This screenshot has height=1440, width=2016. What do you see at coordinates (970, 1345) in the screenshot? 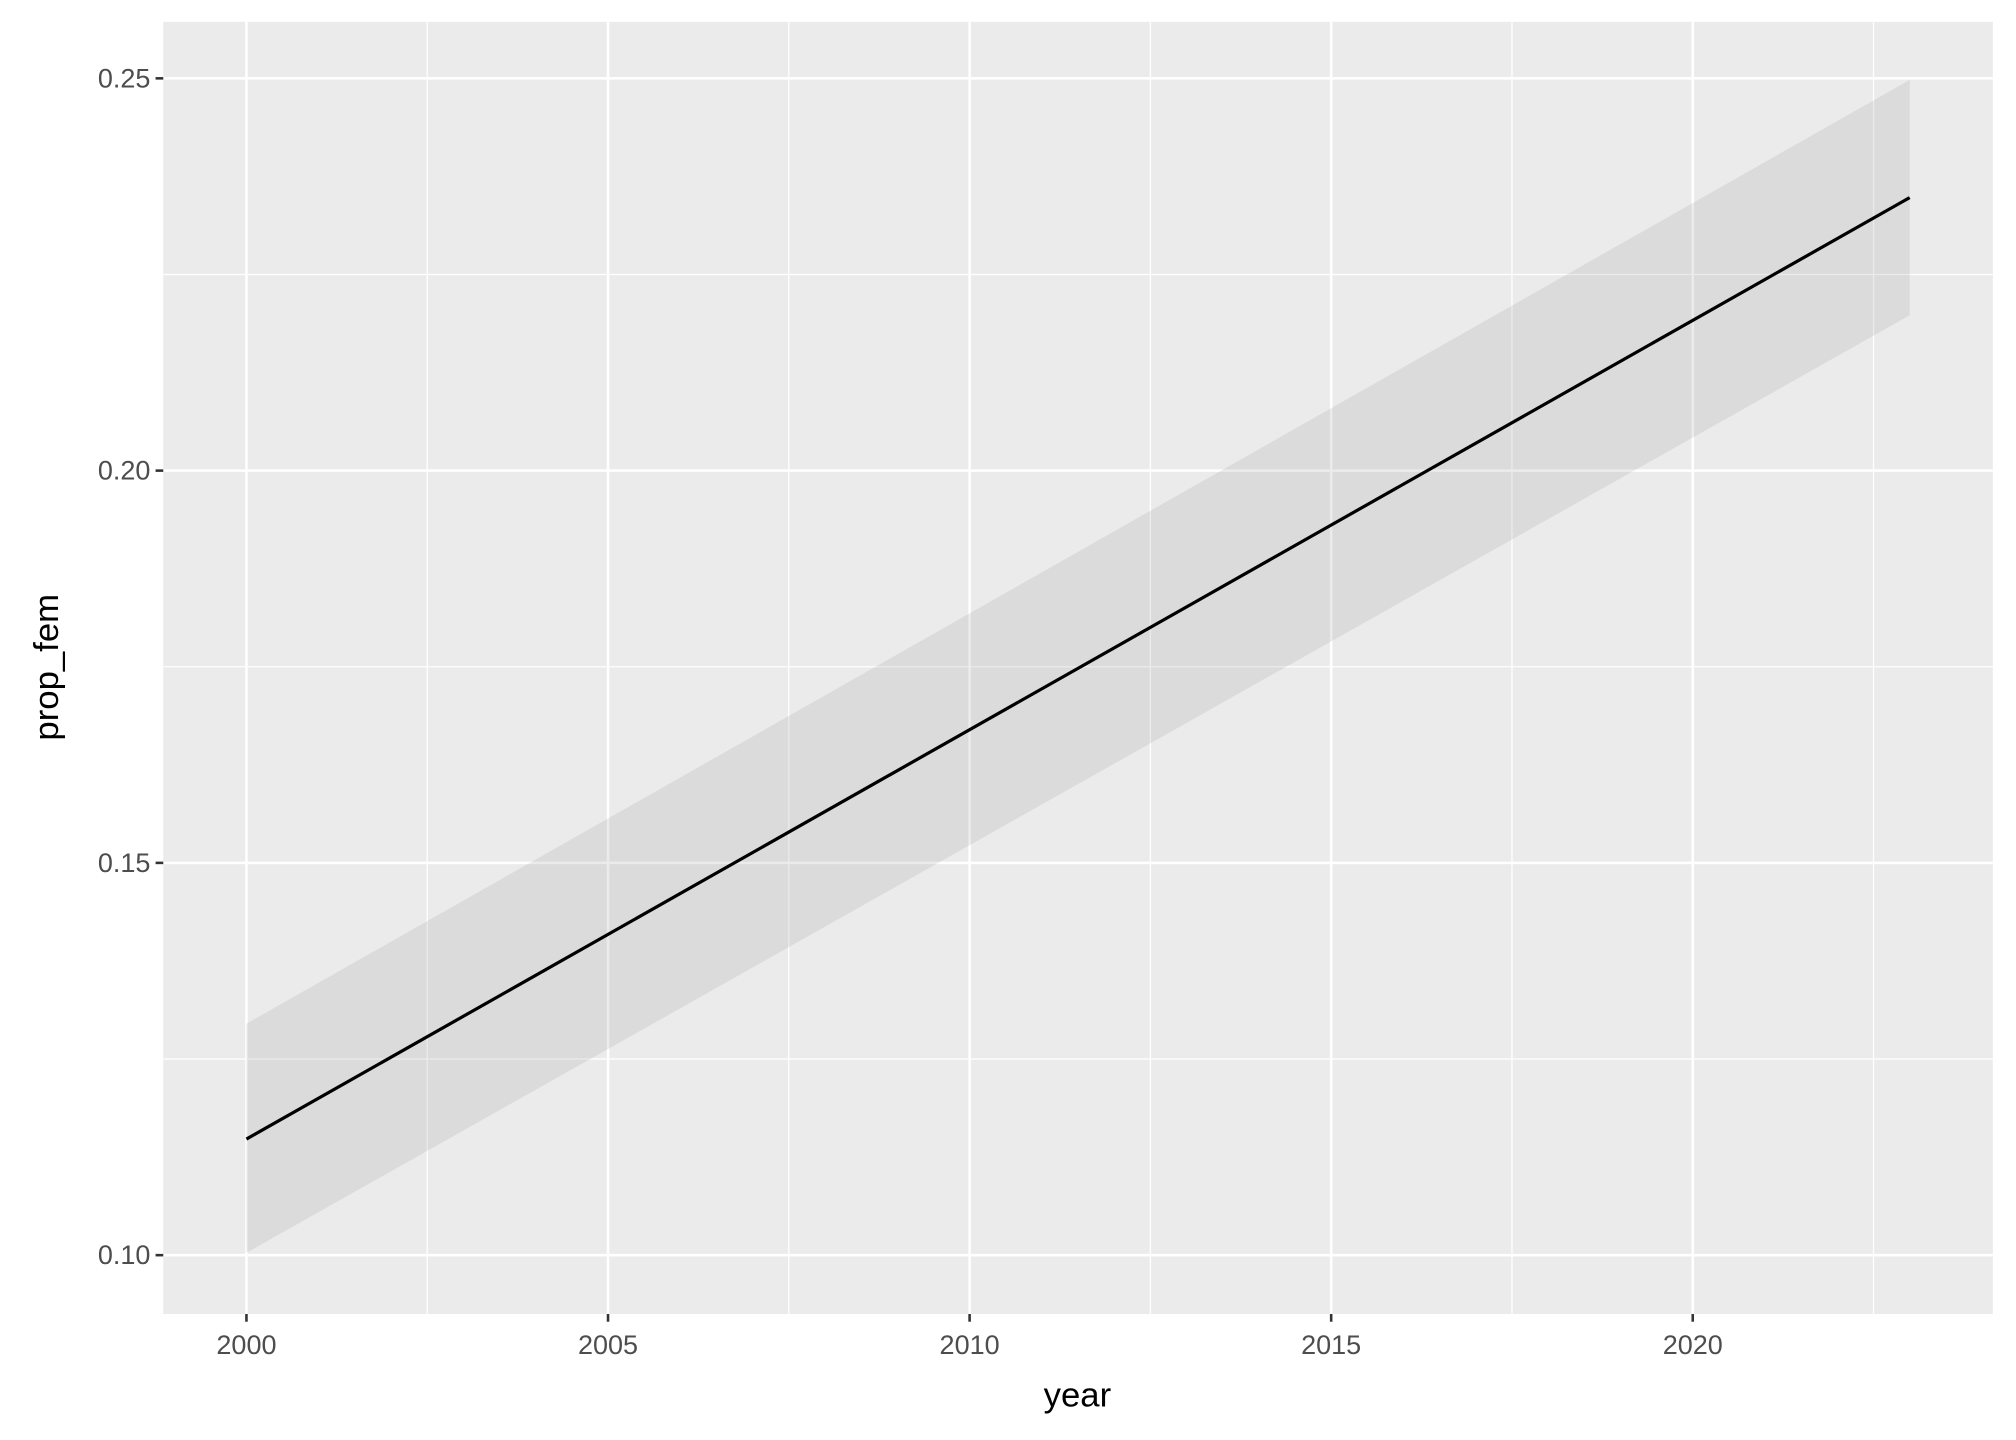
I see `x-tick-label: 2010` at bounding box center [970, 1345].